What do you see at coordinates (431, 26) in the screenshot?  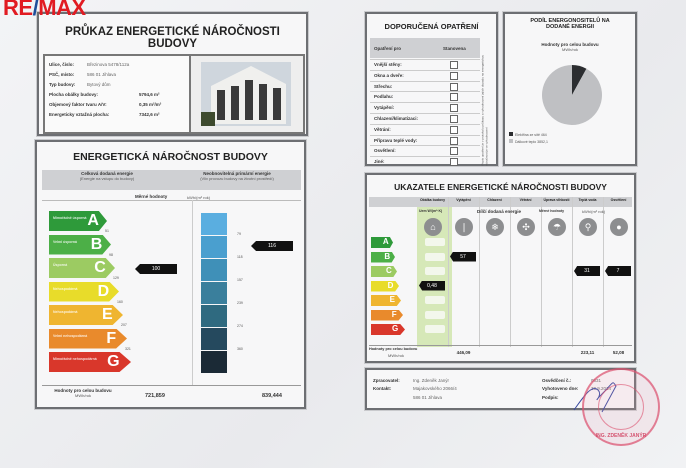 I see `measures-title: DOPORUČENÁ OPATŘENÍ` at bounding box center [431, 26].